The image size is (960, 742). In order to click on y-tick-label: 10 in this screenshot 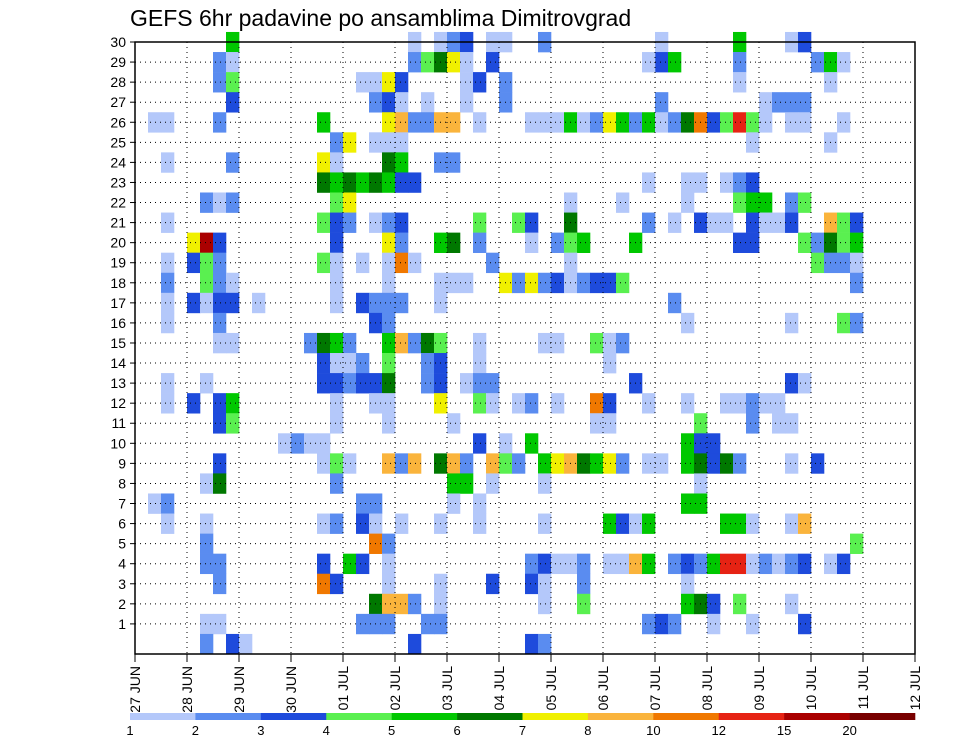, I will do `click(118, 443)`.